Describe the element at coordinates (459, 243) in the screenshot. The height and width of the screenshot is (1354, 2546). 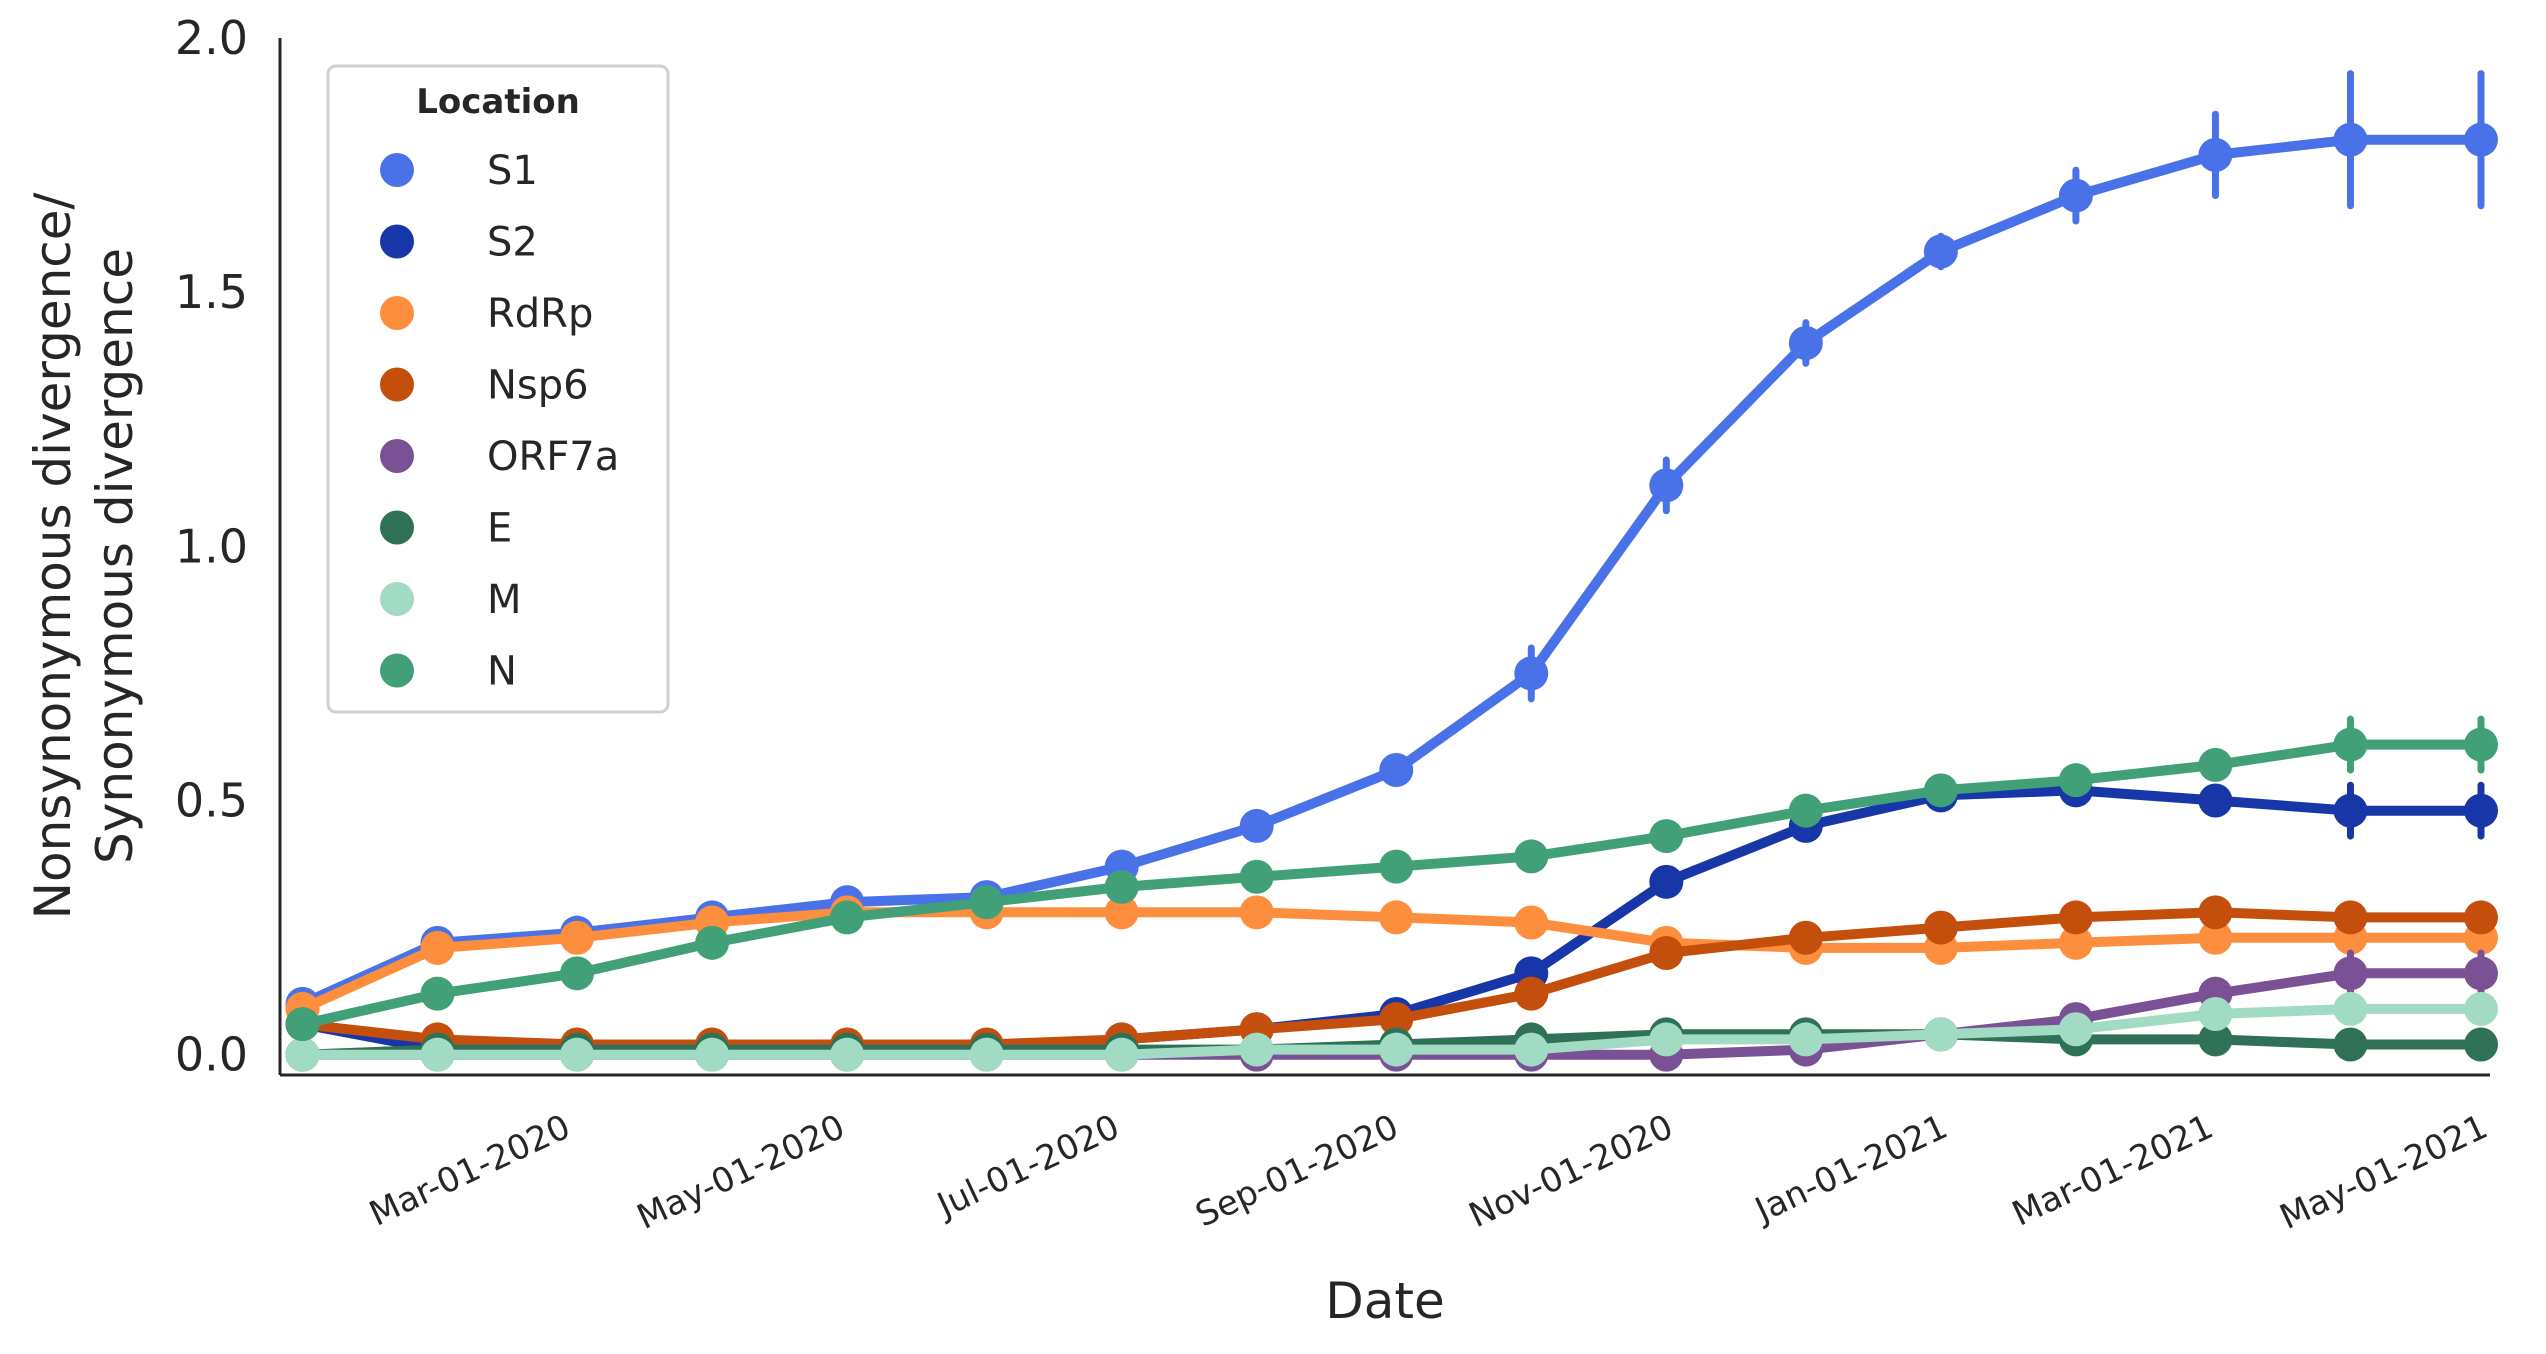
I see `legend-item-s2: S2` at that location.